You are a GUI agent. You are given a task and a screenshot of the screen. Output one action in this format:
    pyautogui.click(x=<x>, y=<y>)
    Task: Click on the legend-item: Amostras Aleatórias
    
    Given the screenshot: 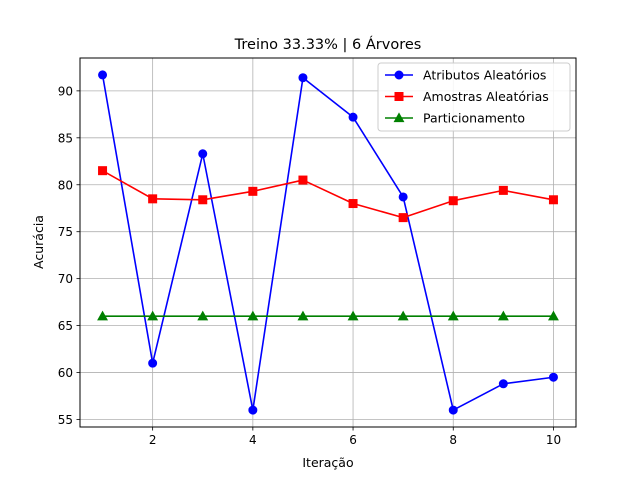 What is the action you would take?
    pyautogui.click(x=467, y=96)
    